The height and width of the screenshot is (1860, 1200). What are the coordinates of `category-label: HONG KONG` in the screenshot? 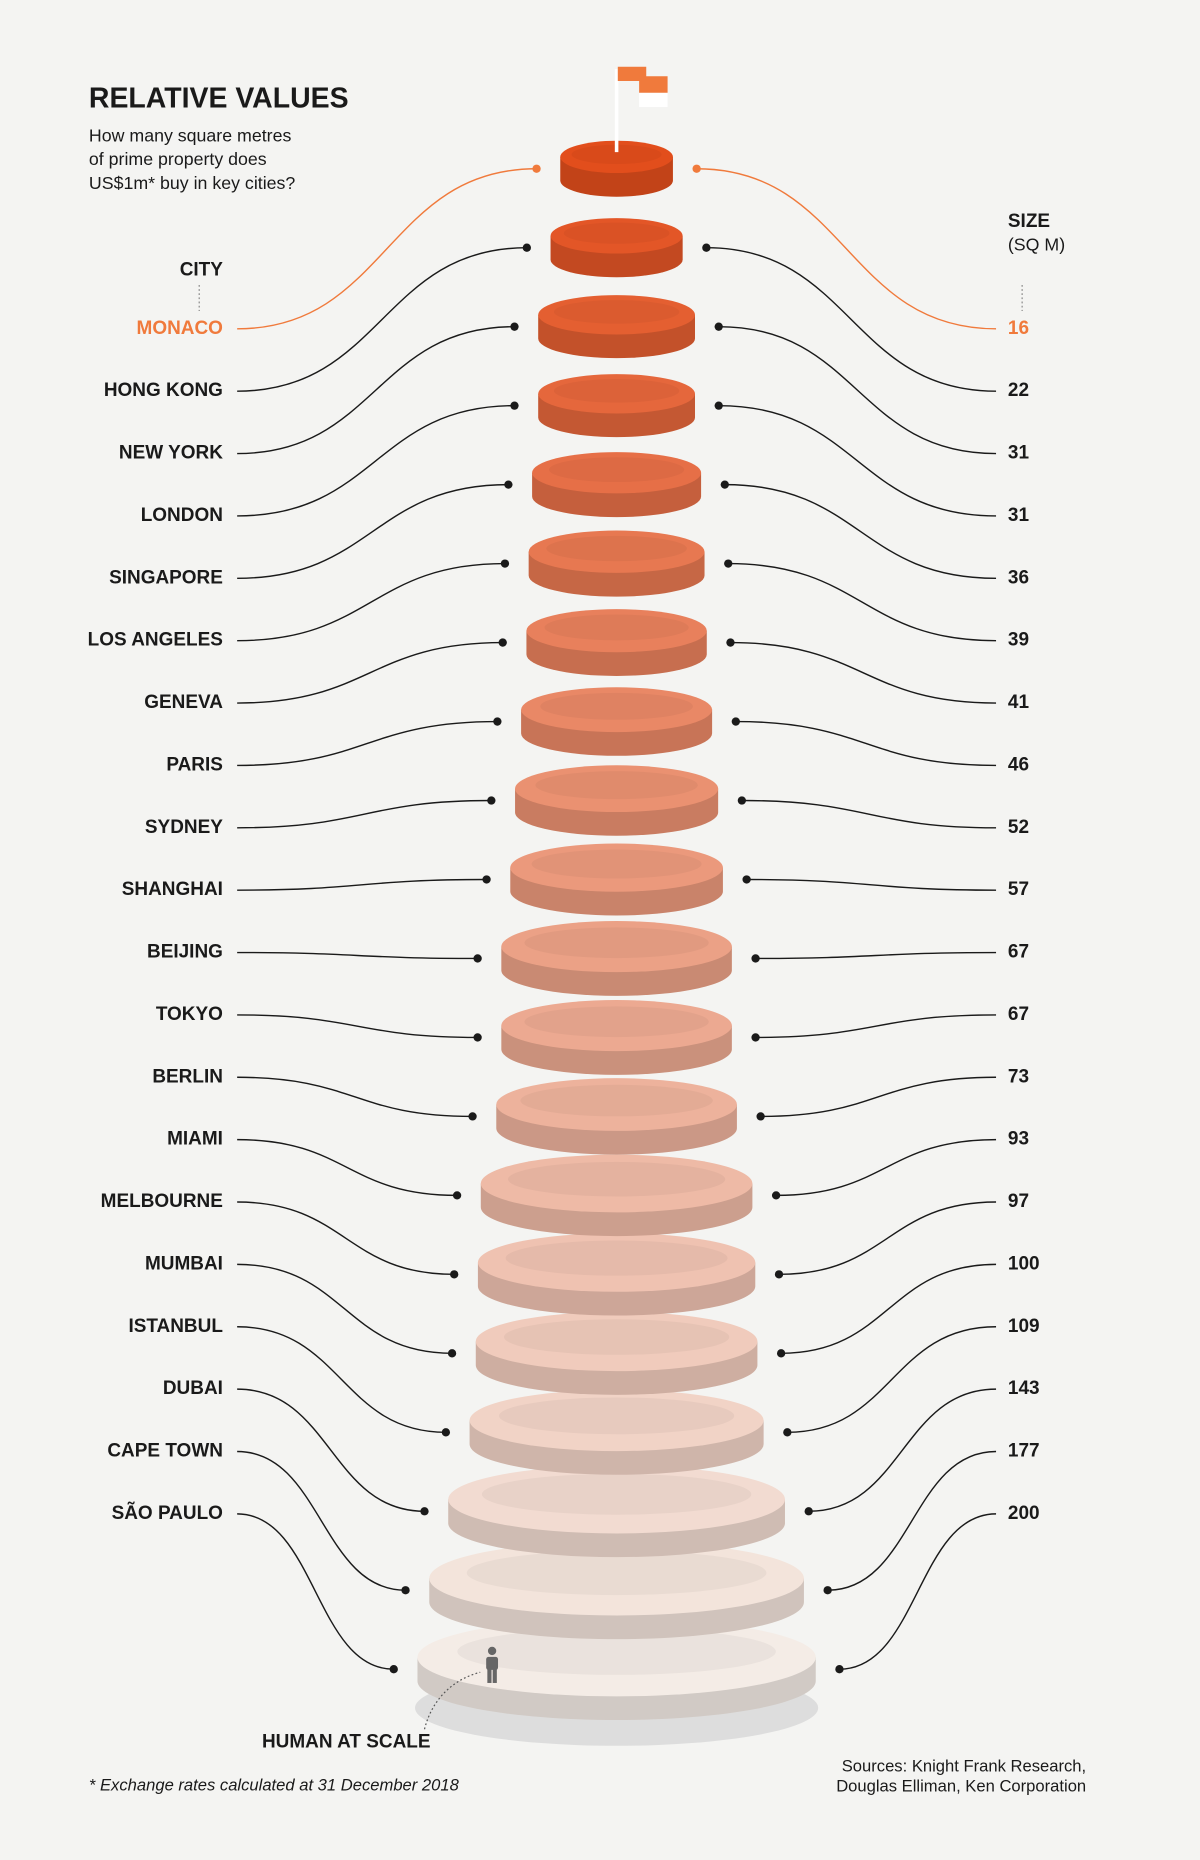 It's located at (163, 390).